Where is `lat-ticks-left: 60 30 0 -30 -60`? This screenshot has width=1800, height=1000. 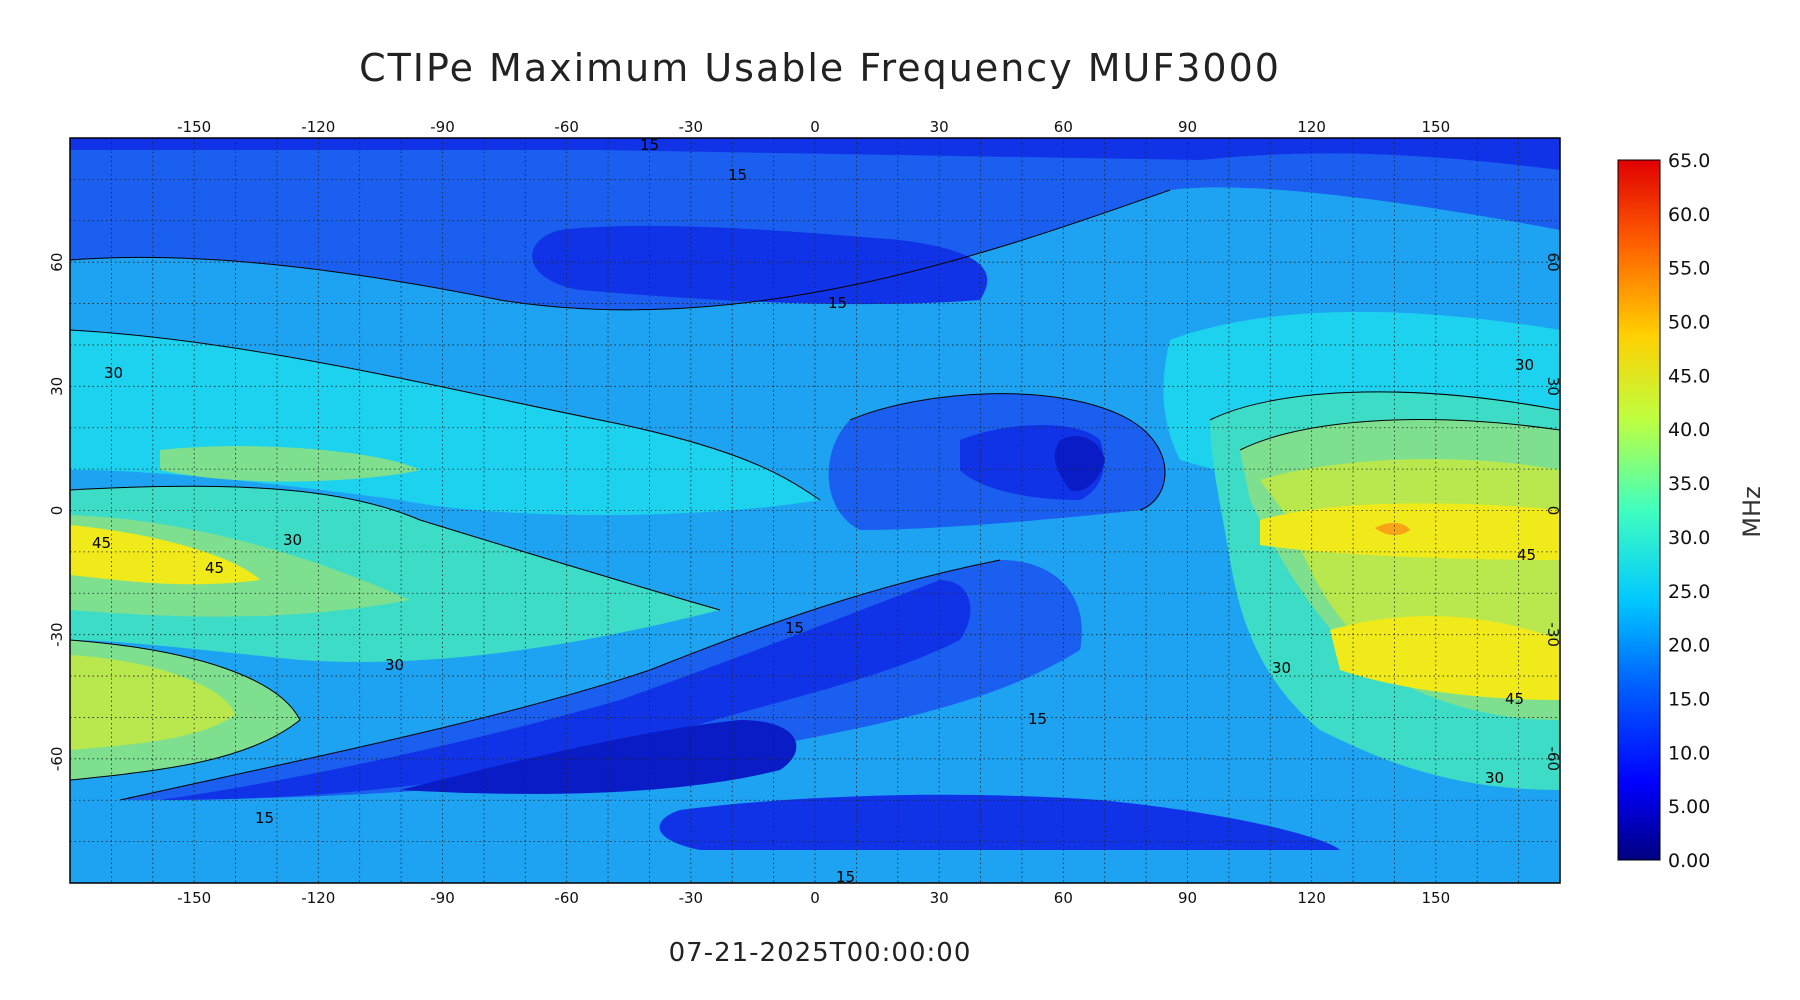 lat-ticks-left: 60 30 0 -30 -60 is located at coordinates (57, 512).